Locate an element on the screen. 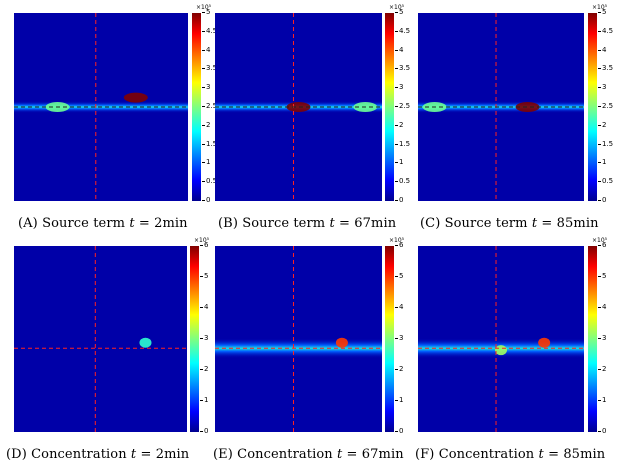  colorbar-tick-f-0: 0 is located at coordinates (602, 431).